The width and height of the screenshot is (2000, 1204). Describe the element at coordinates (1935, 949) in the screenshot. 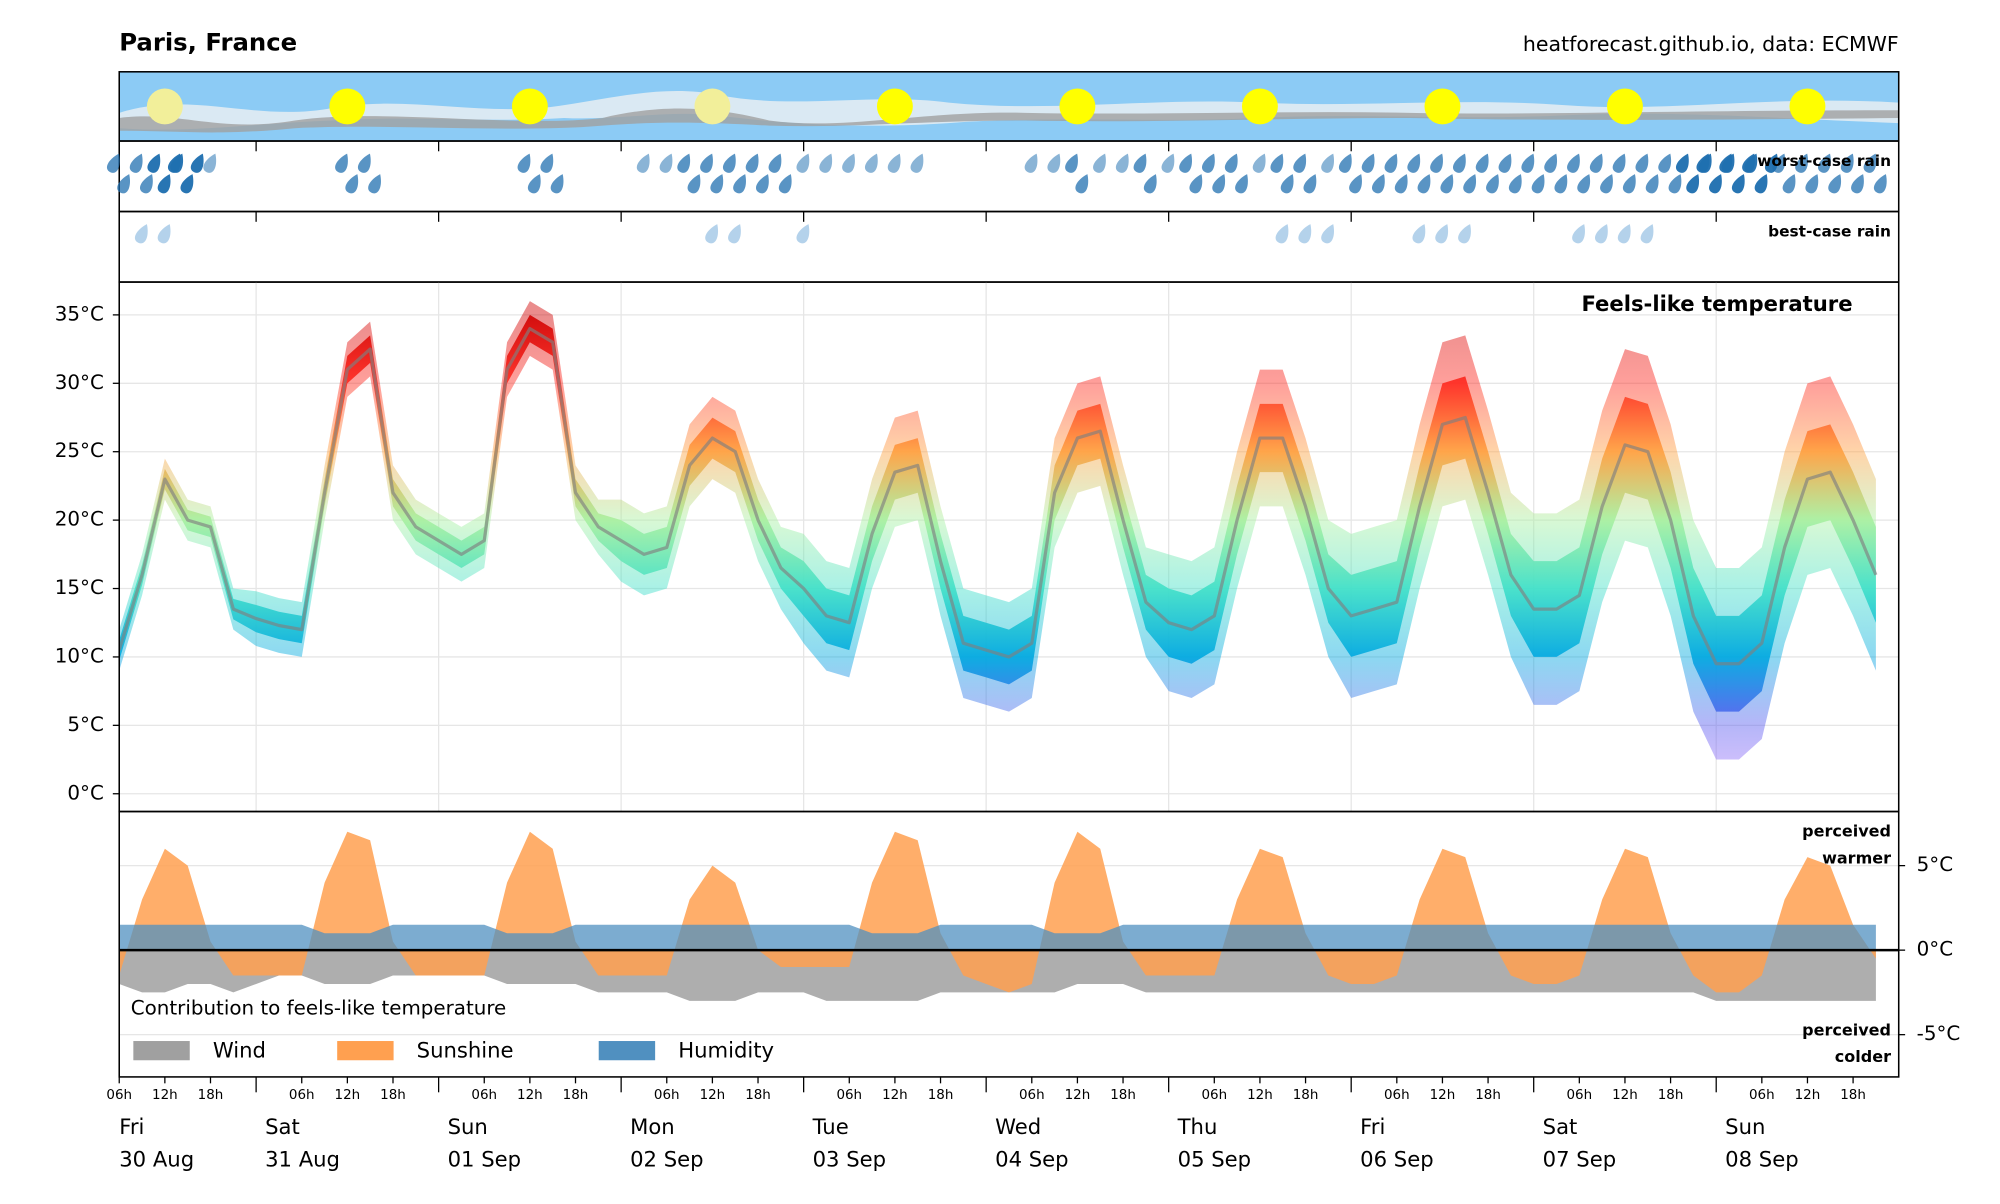

I see `y2-tick-label: 0°C` at that location.